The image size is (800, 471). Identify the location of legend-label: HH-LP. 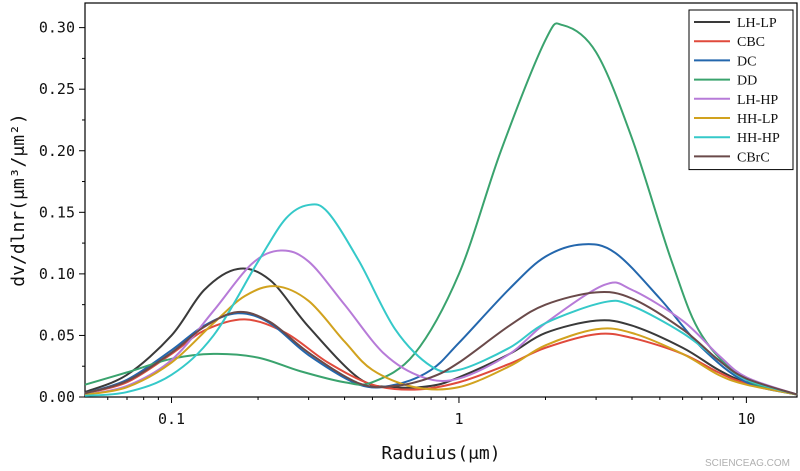
(757, 119).